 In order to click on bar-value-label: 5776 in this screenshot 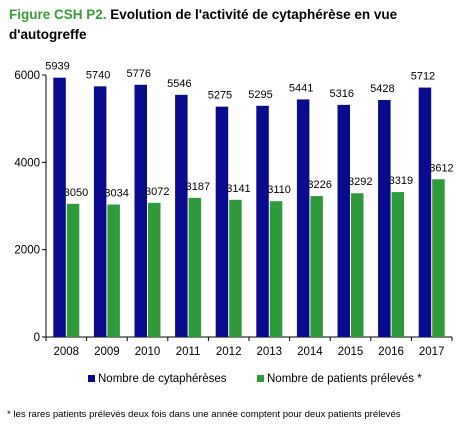, I will do `click(139, 74)`.